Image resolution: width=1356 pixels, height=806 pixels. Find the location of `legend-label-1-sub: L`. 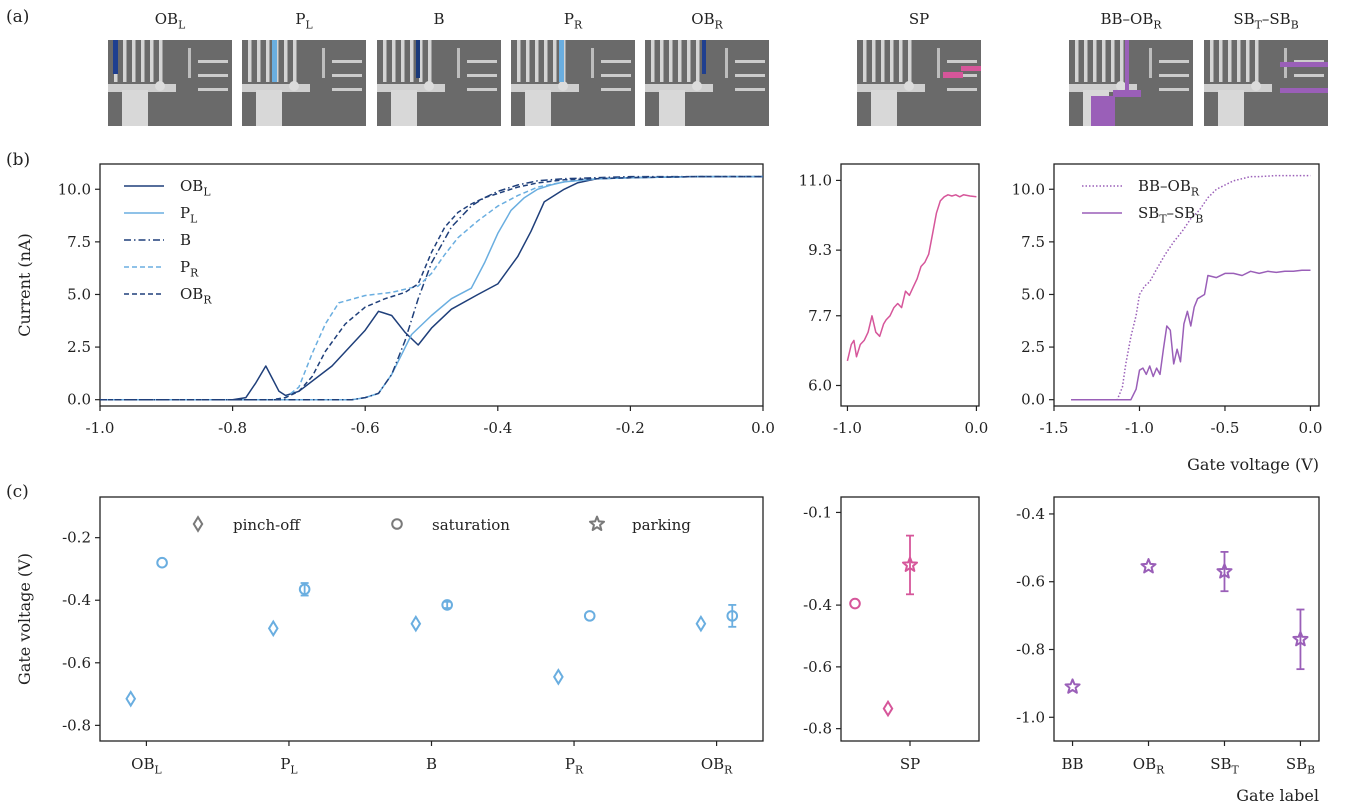

legend-label-1-sub: L is located at coordinates (193, 219).